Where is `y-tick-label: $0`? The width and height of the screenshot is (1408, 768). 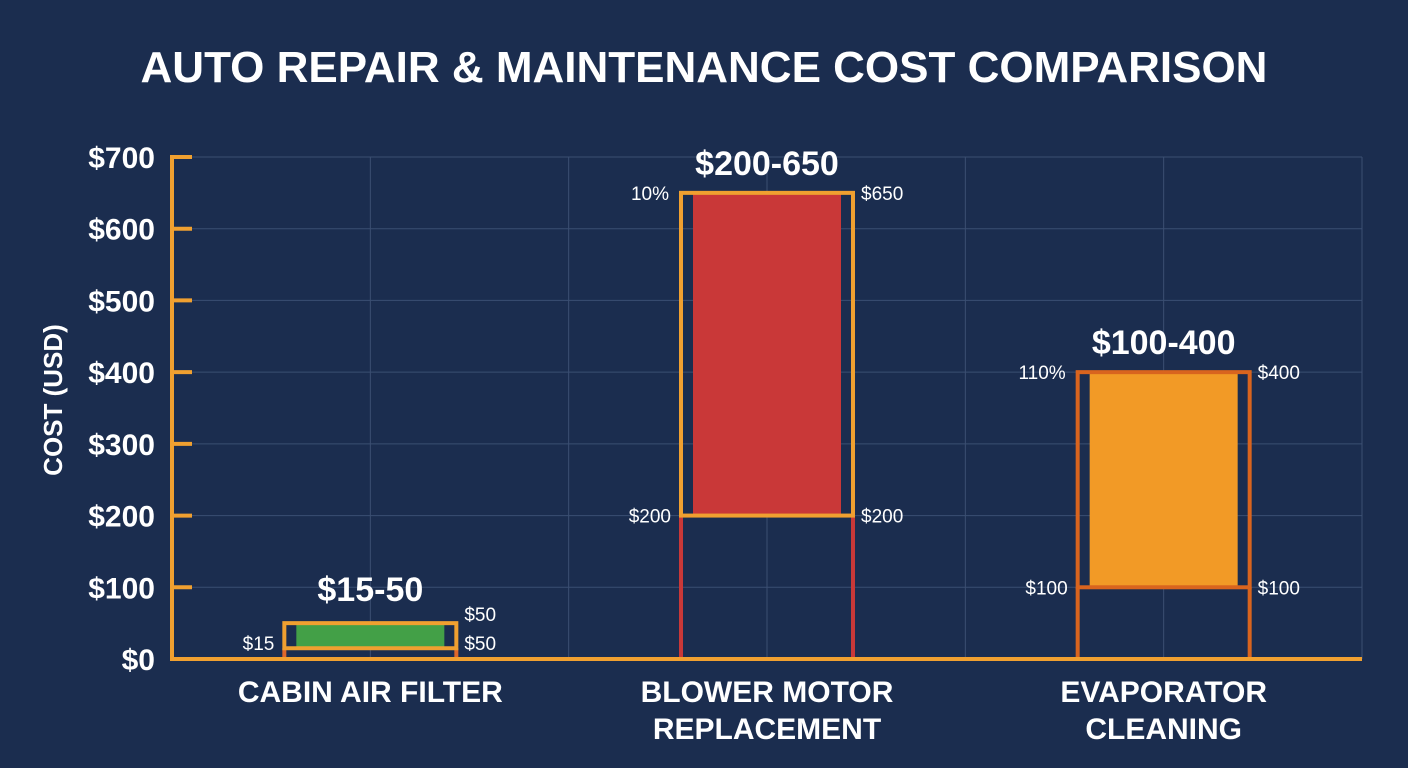
y-tick-label: $0 is located at coordinates (138, 660).